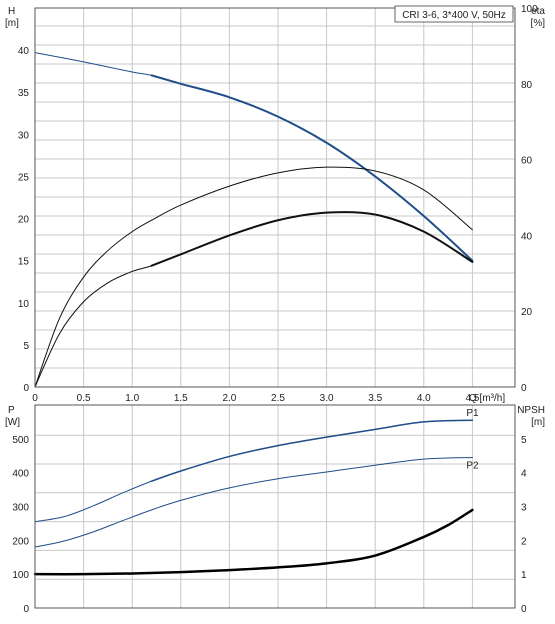  Describe the element at coordinates (524, 575) in the screenshot. I see `right-axis-tick-label: 1` at that location.